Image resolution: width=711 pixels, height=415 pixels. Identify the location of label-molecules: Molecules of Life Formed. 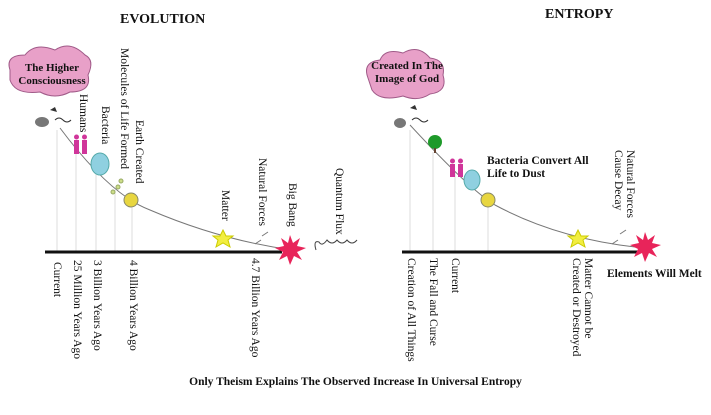
(124, 109).